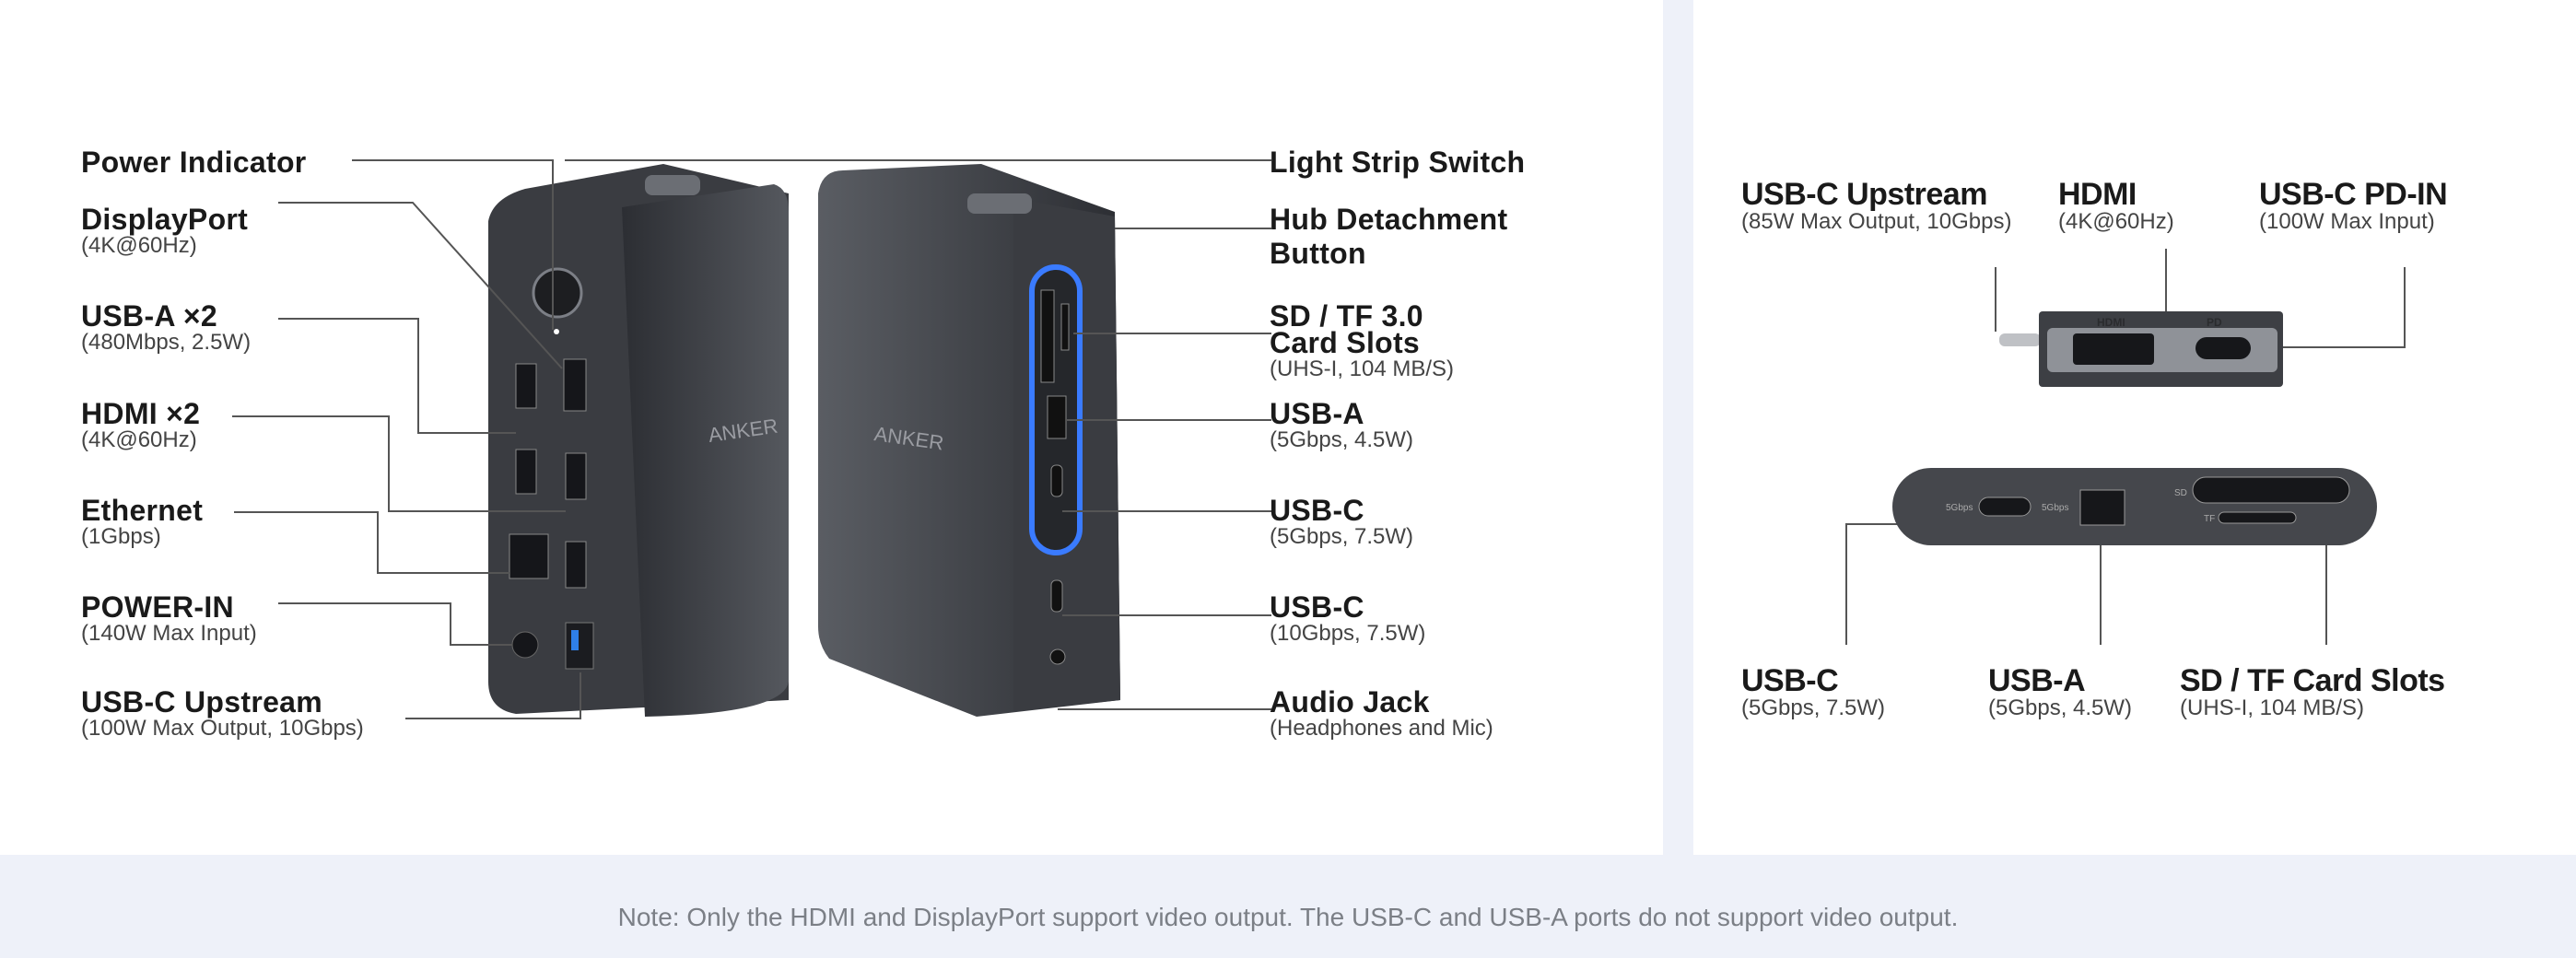 Image resolution: width=2576 pixels, height=958 pixels. What do you see at coordinates (121, 536) in the screenshot?
I see `label-sub: (1Gbps)` at bounding box center [121, 536].